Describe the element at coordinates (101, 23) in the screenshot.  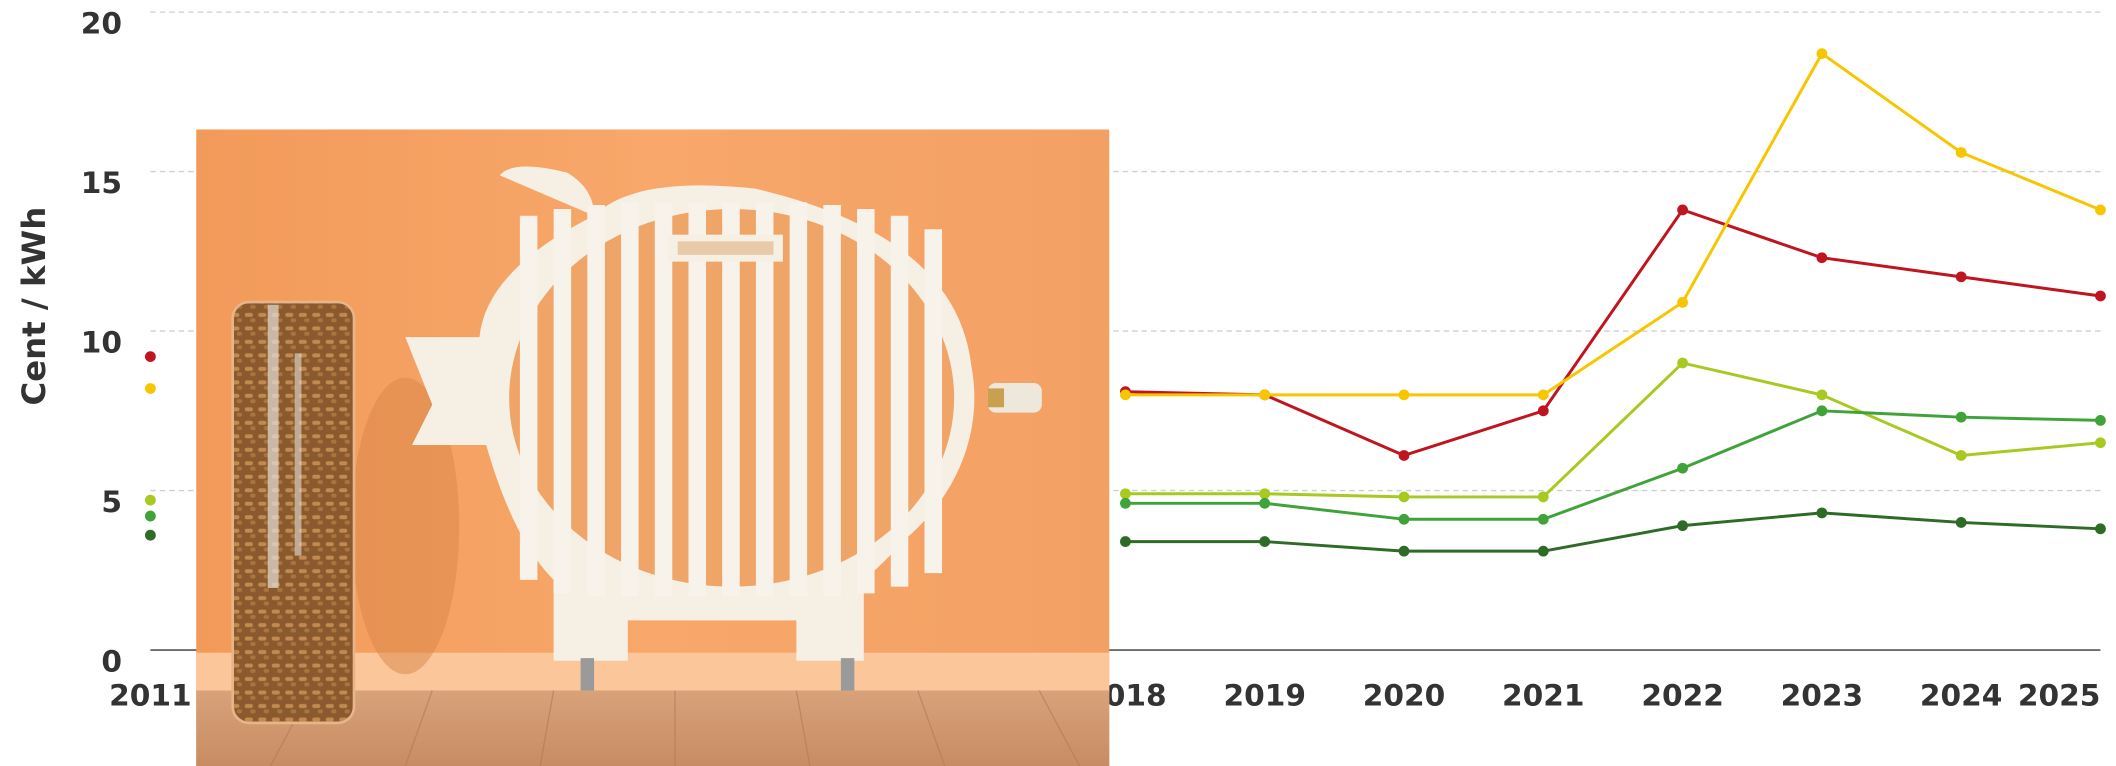
I see `y-tick-label: 20` at that location.